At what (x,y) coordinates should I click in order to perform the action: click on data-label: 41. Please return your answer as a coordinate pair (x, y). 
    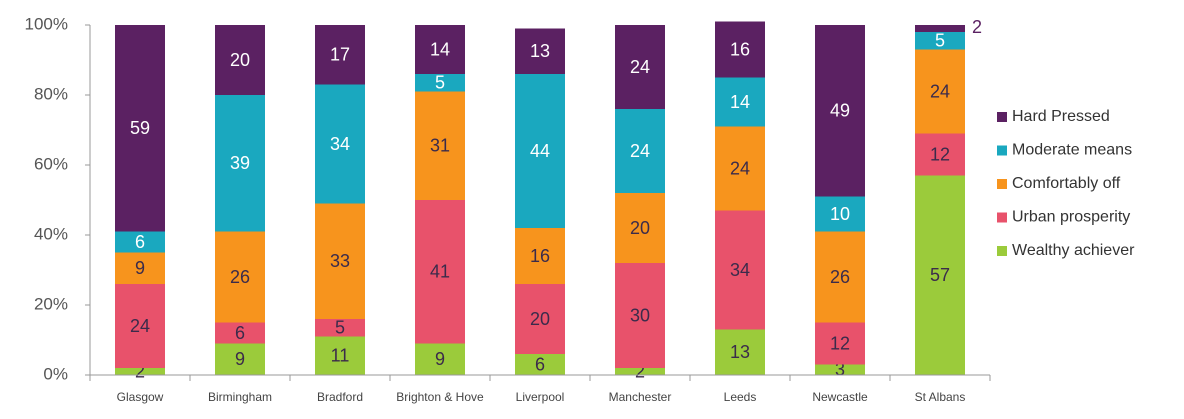
    Looking at the image, I should click on (440, 272).